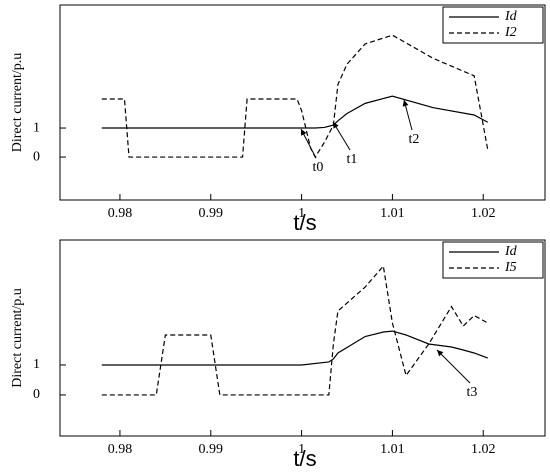 Image resolution: width=550 pixels, height=474 pixels. I want to click on annotation: t2, so click(414, 139).